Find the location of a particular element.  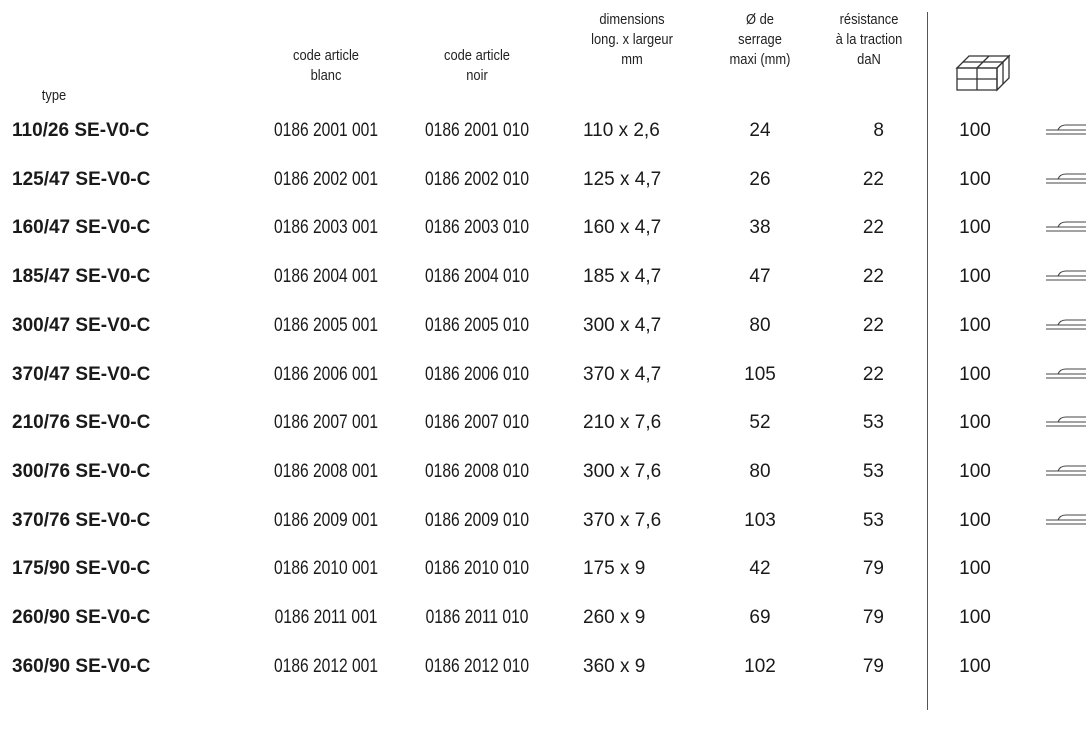

cell-dimensions: 185 x 4,7 is located at coordinates (622, 277).